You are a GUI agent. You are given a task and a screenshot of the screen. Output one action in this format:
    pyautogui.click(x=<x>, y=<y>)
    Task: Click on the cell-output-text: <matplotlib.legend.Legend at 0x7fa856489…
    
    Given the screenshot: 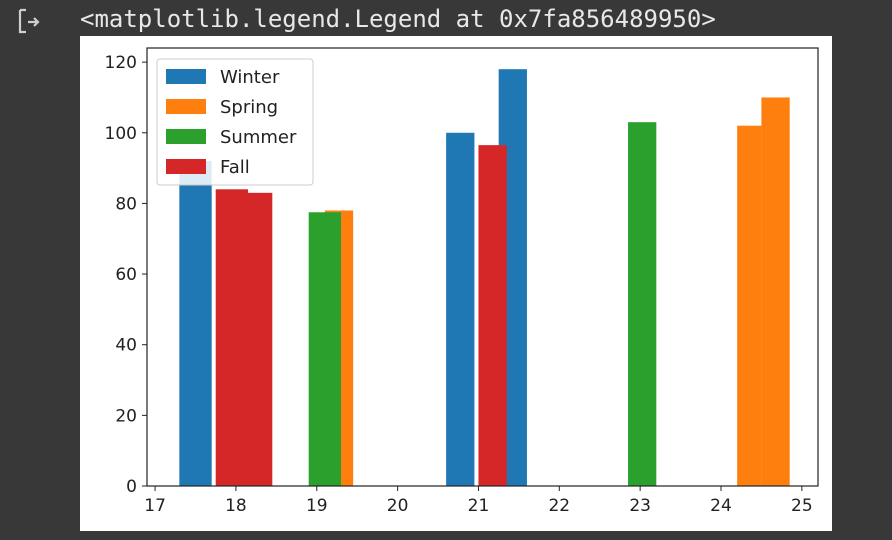 What is the action you would take?
    pyautogui.click(x=398, y=19)
    